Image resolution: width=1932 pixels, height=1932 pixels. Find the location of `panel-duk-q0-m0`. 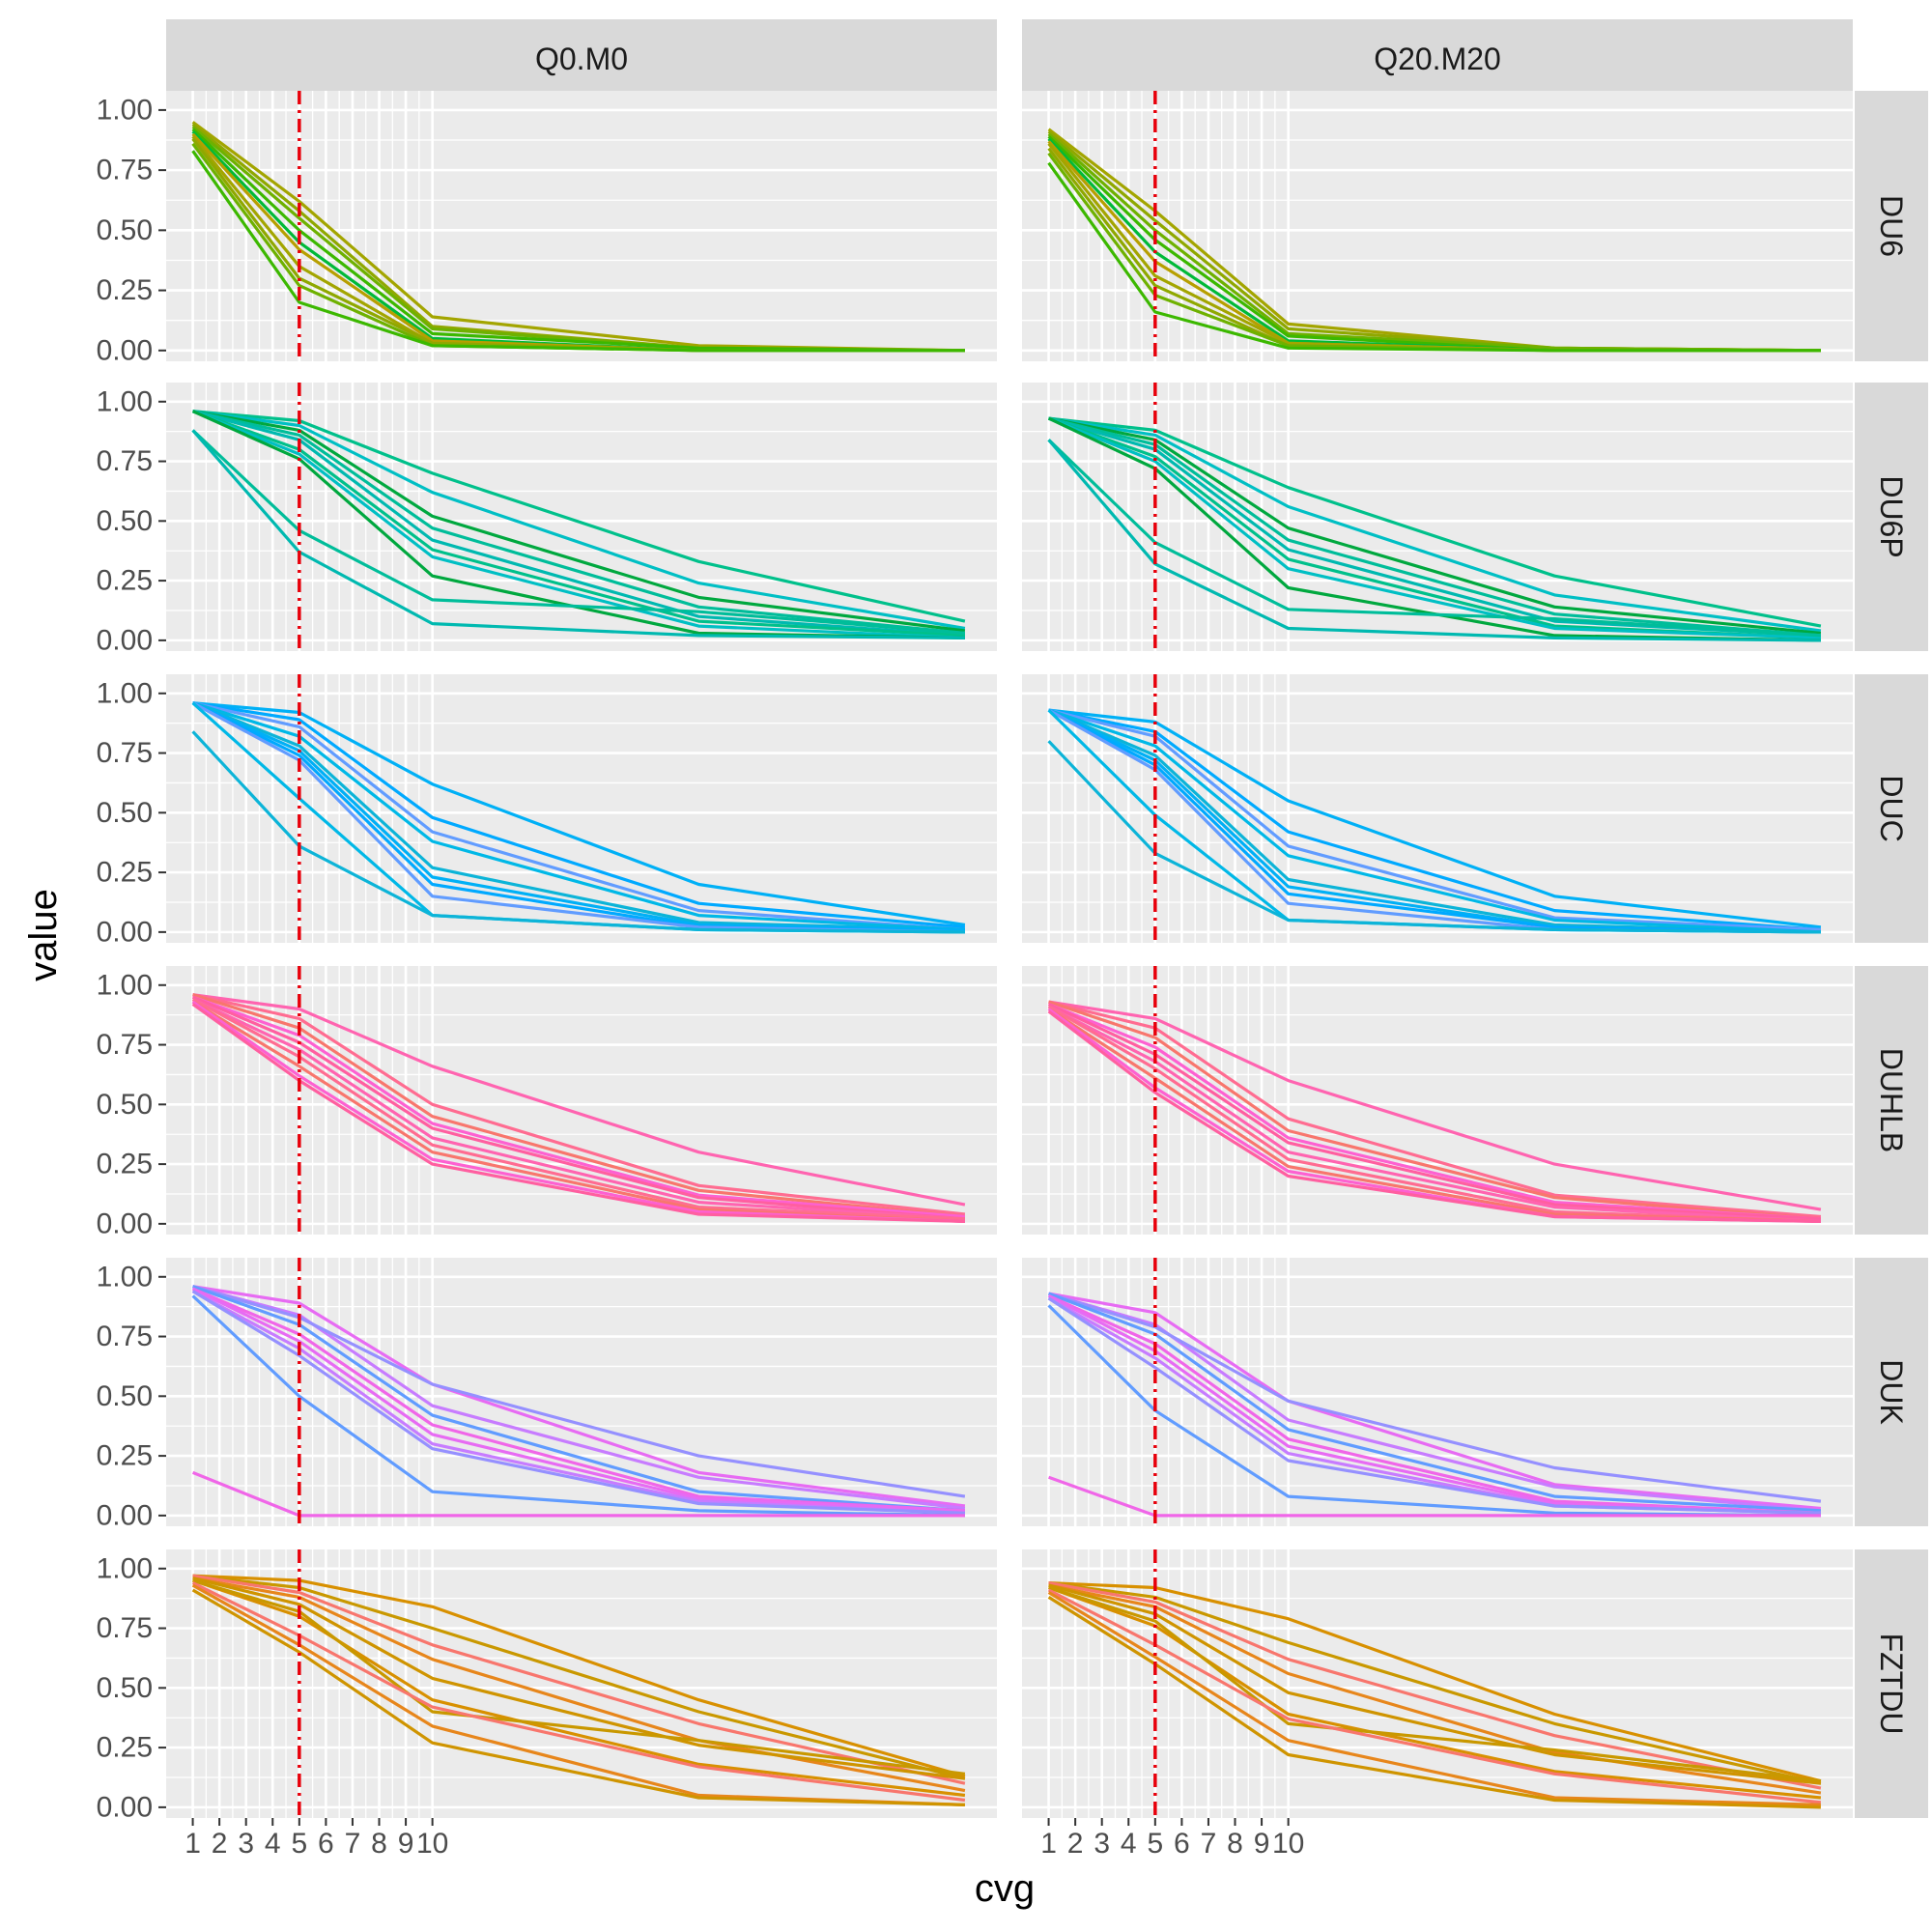

panel-duk-q0-m0 is located at coordinates (581, 1392).